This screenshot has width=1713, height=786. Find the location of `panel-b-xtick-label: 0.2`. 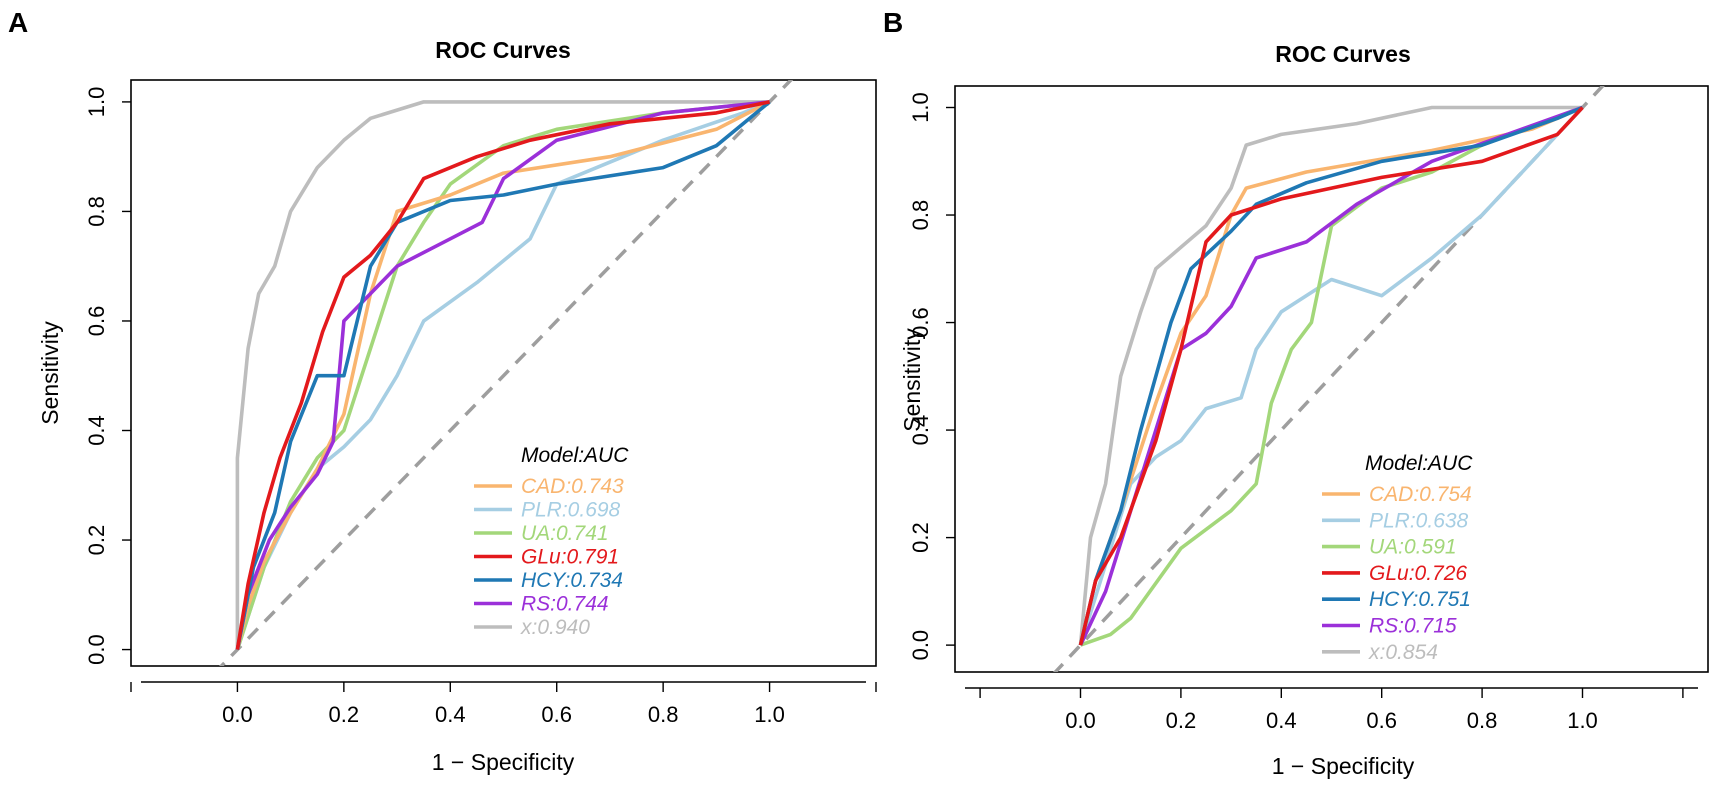

panel-b-xtick-label: 0.2 is located at coordinates (1181, 720).